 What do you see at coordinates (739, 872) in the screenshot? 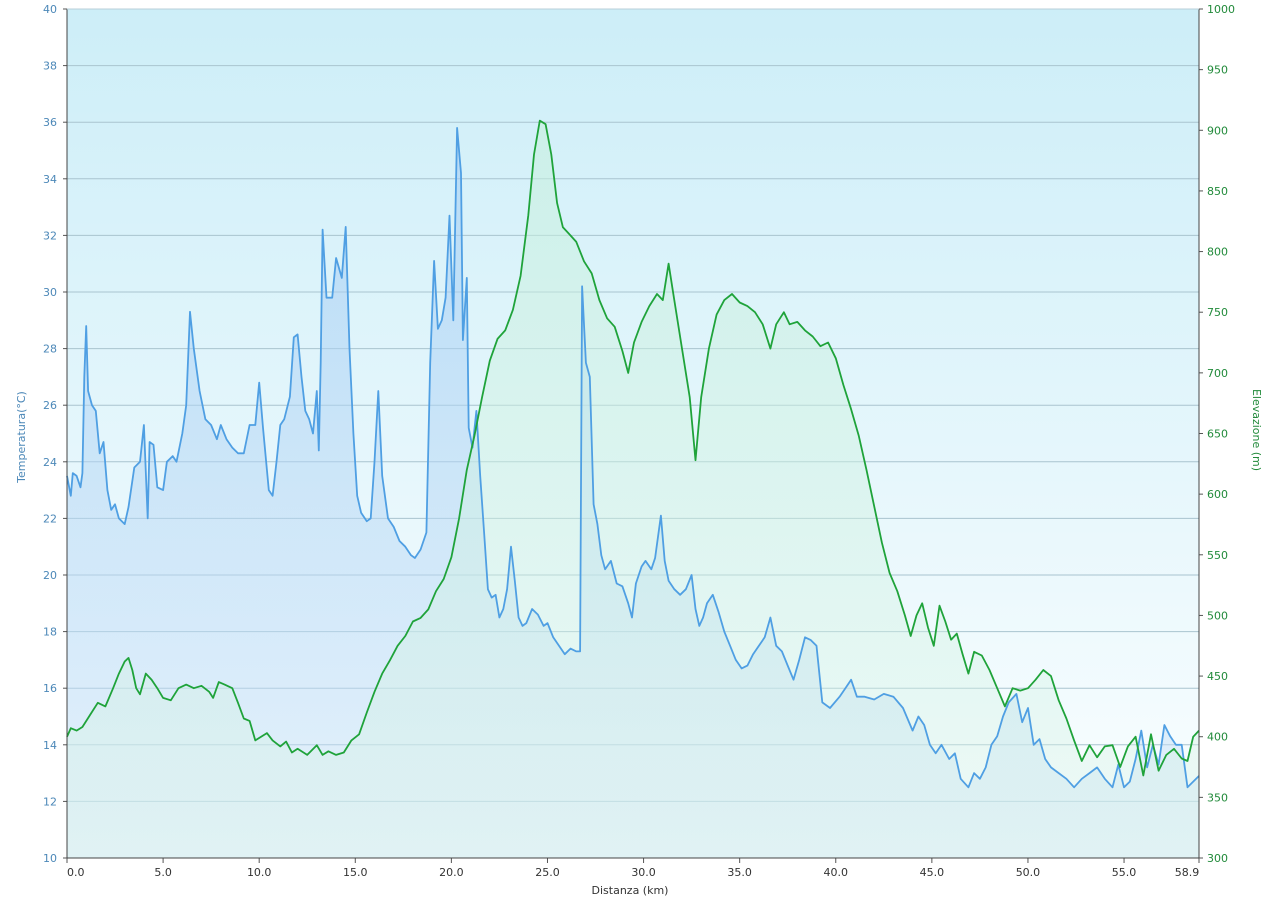
I see `x-tick-label: 35.0` at bounding box center [739, 872].